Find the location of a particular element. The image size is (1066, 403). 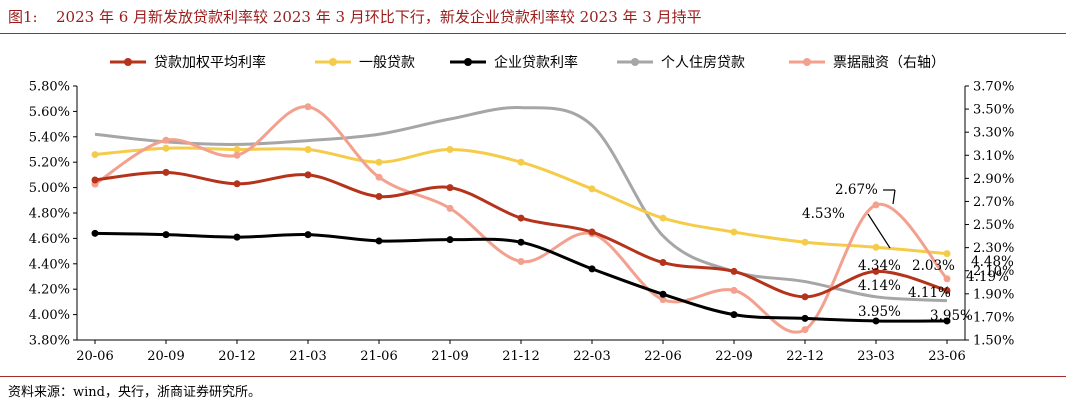

right-axis-tick-label: 2.50% is located at coordinates (993, 225).